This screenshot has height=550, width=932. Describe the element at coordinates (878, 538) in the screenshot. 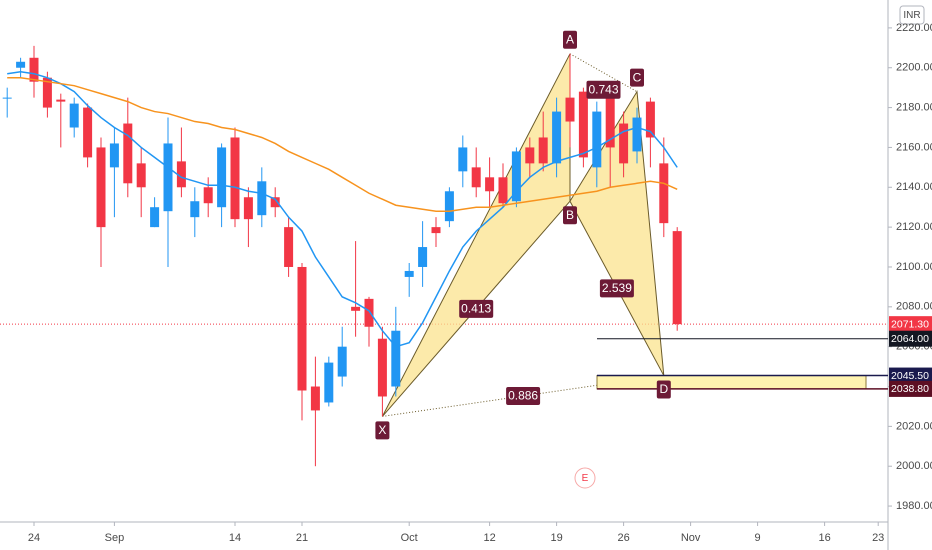

I see `x-tick-label: 23` at that location.